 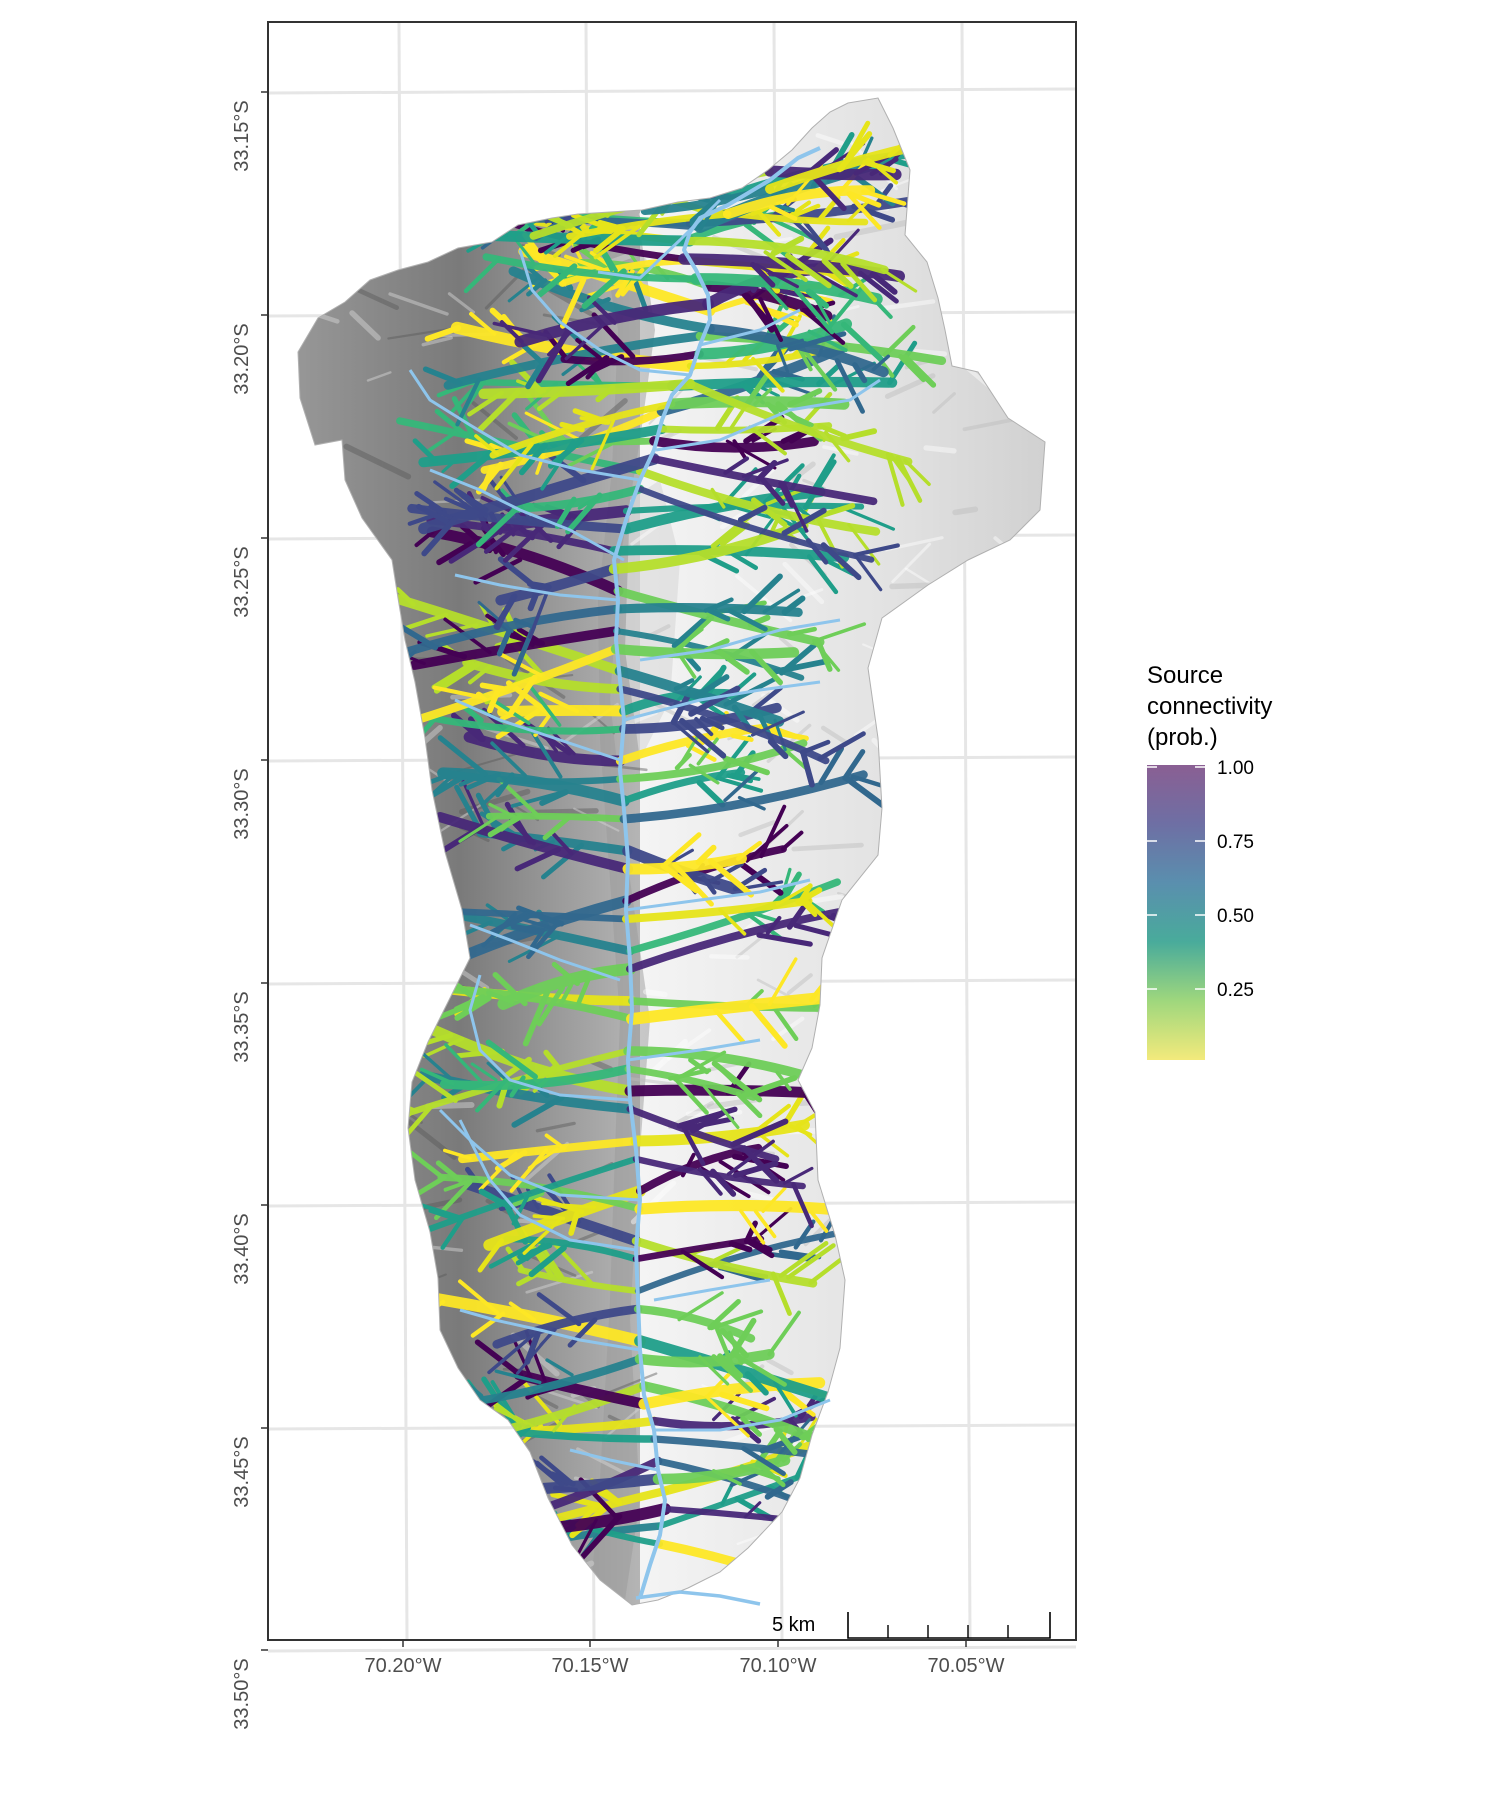 What do you see at coordinates (1235, 916) in the screenshot?
I see `legend-tick-label: 0.50` at bounding box center [1235, 916].